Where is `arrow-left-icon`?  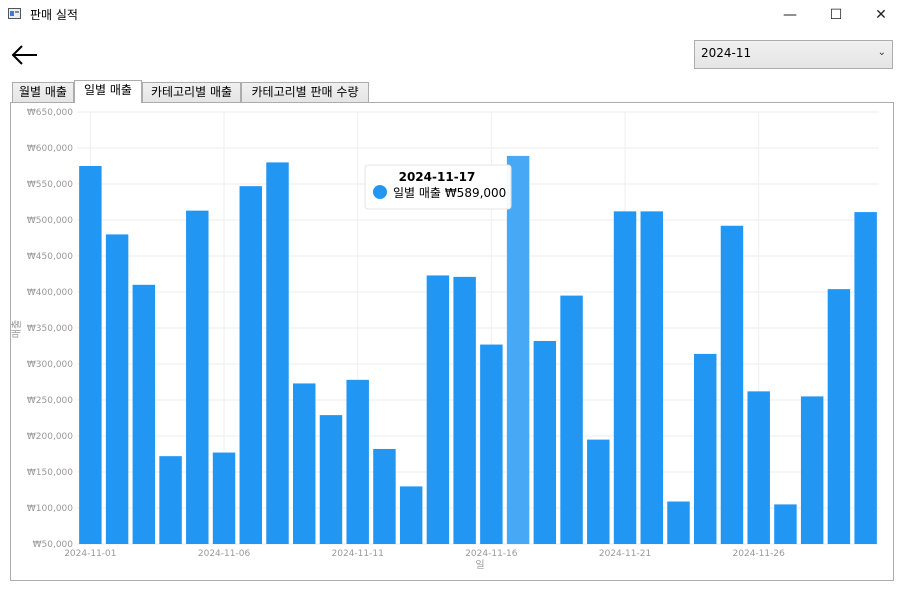 arrow-left-icon is located at coordinates (24, 55).